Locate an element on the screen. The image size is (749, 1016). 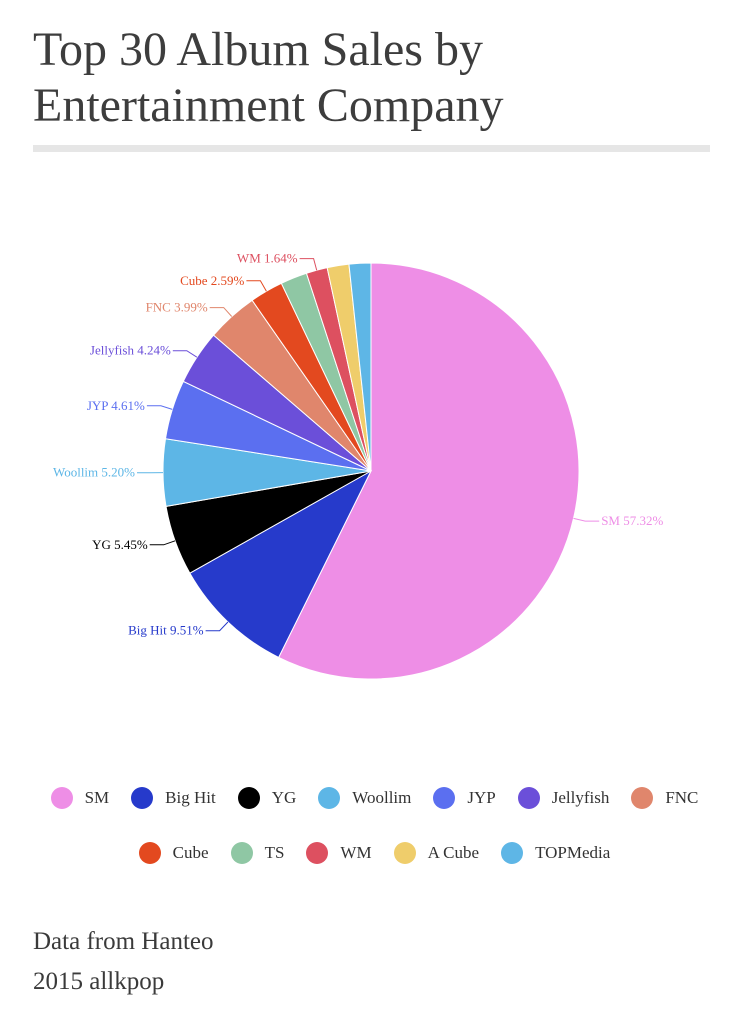
slice-label-big-hit: Big Hit 9.51% is located at coordinates (166, 630).